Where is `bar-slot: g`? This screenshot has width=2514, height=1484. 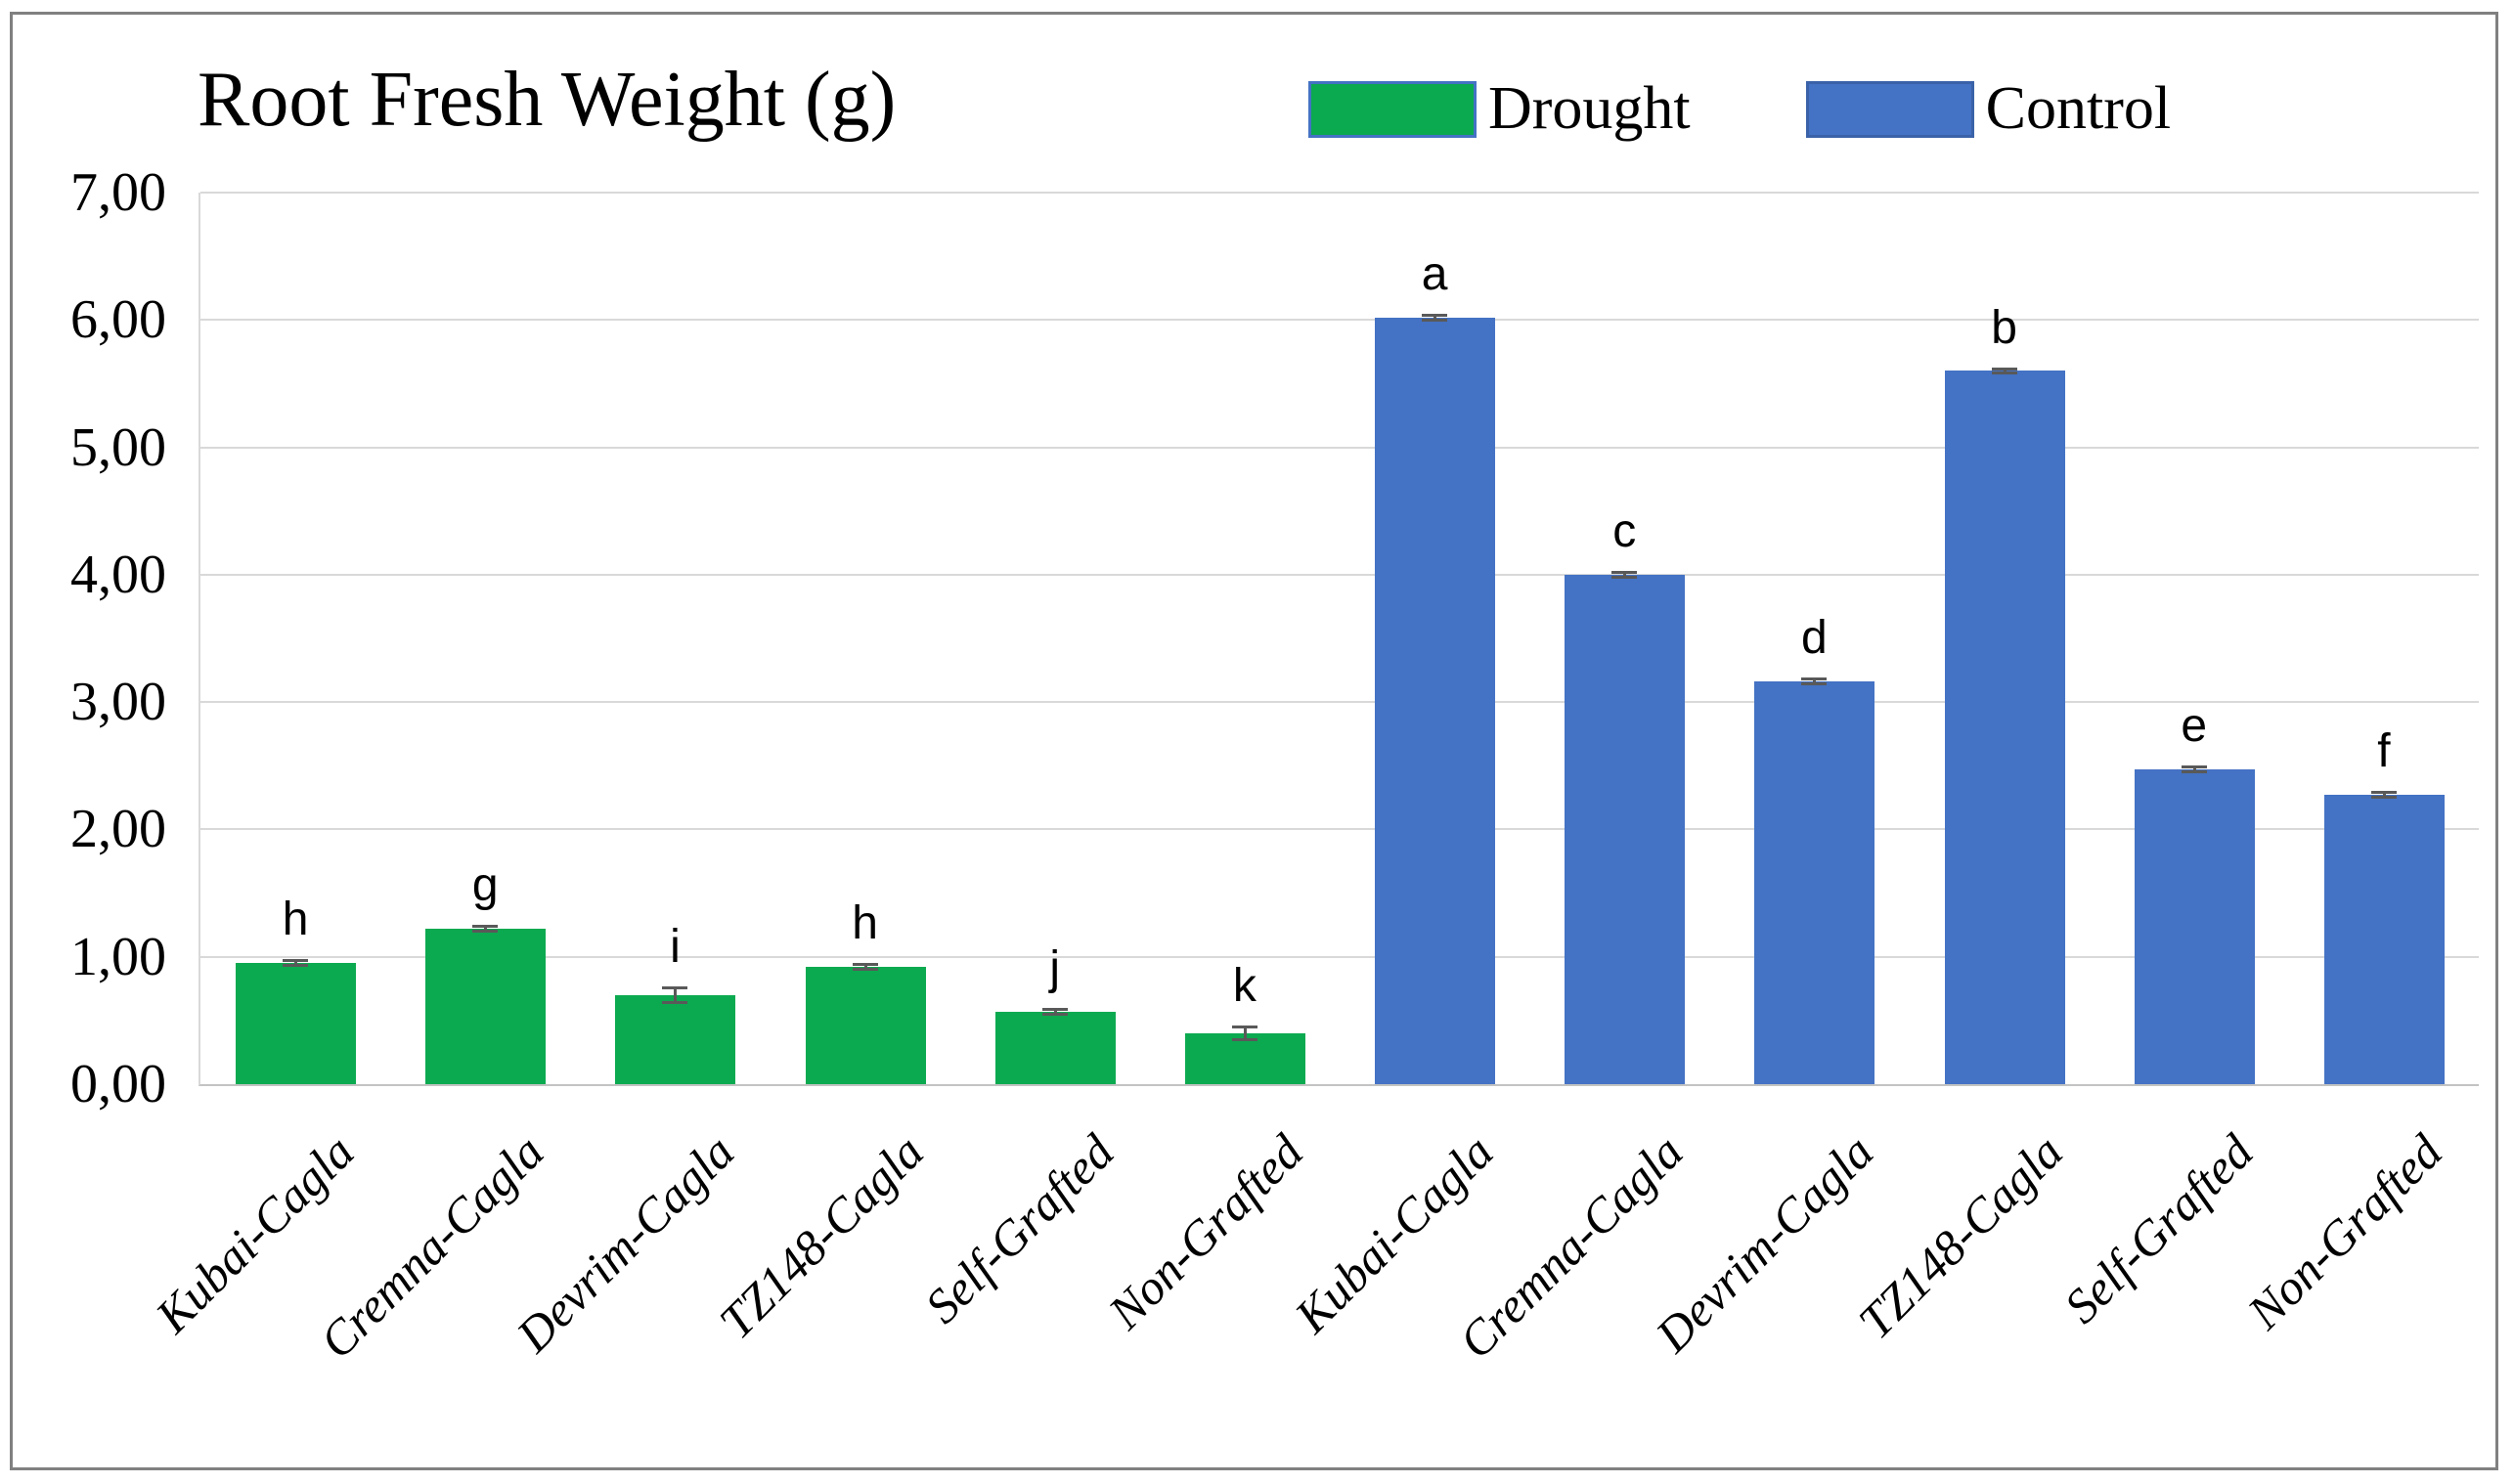
bar-slot: g is located at coordinates (485, 638).